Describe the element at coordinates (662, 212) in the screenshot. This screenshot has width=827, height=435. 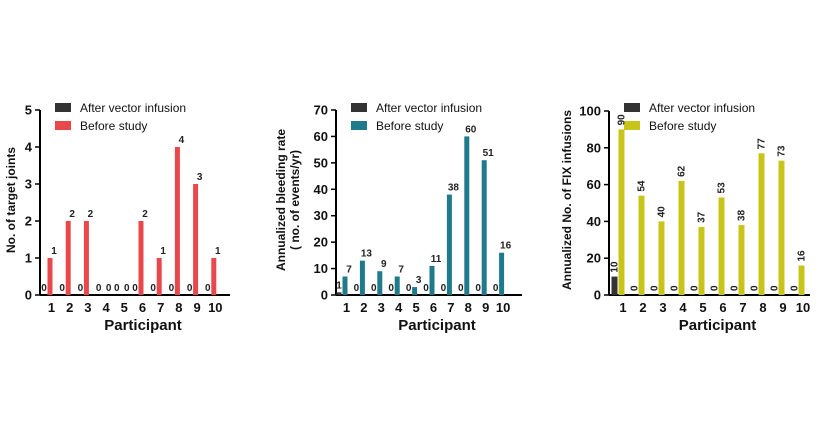
I see `data-label-before: 40` at that location.